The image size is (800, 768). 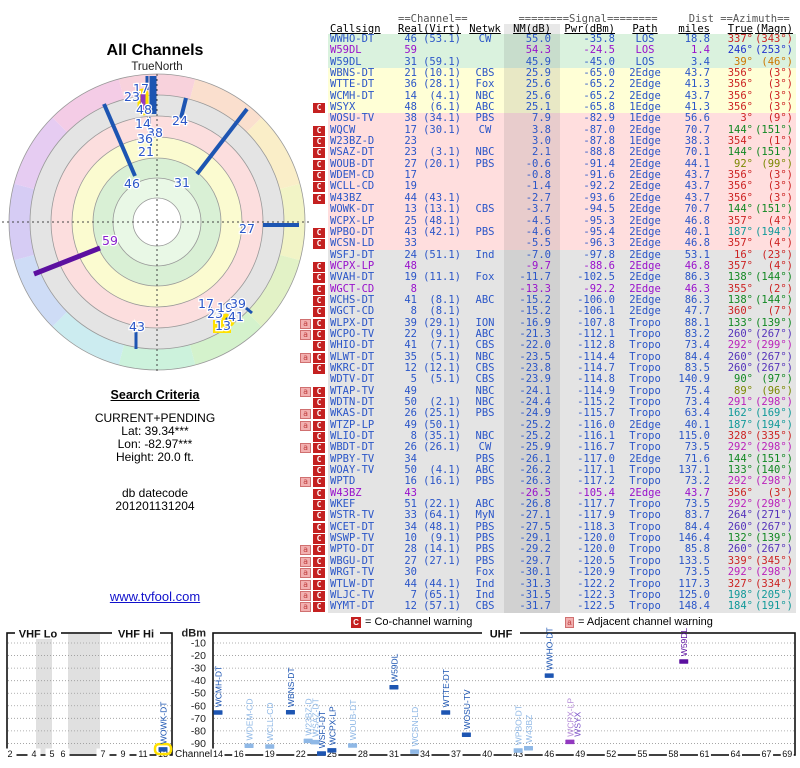 I want to click on cell-nm: -3.7, so click(x=532, y=209).